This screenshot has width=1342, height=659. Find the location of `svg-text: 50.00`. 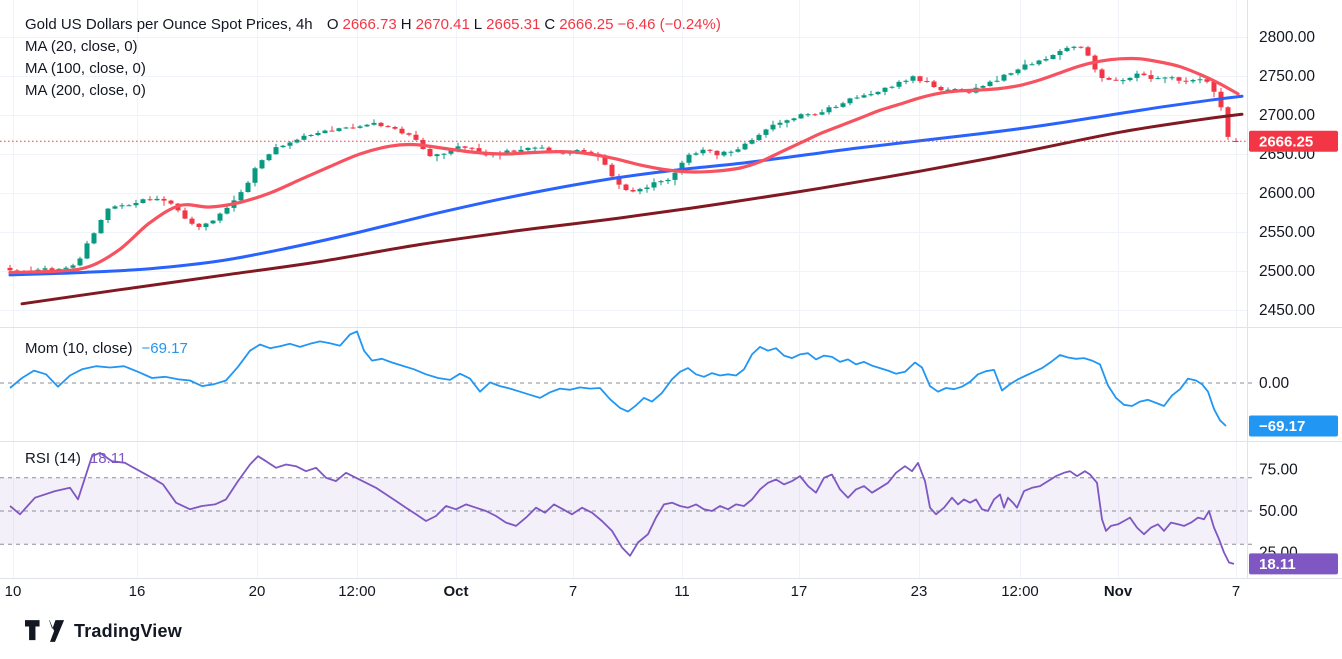

svg-text: 50.00 is located at coordinates (1278, 511).